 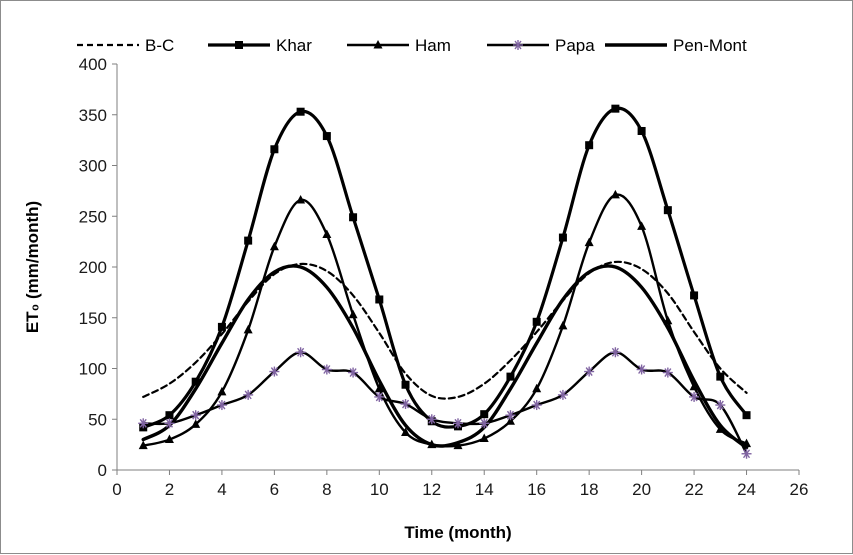 What do you see at coordinates (274, 489) in the screenshot?
I see `x-tick-label: 6` at bounding box center [274, 489].